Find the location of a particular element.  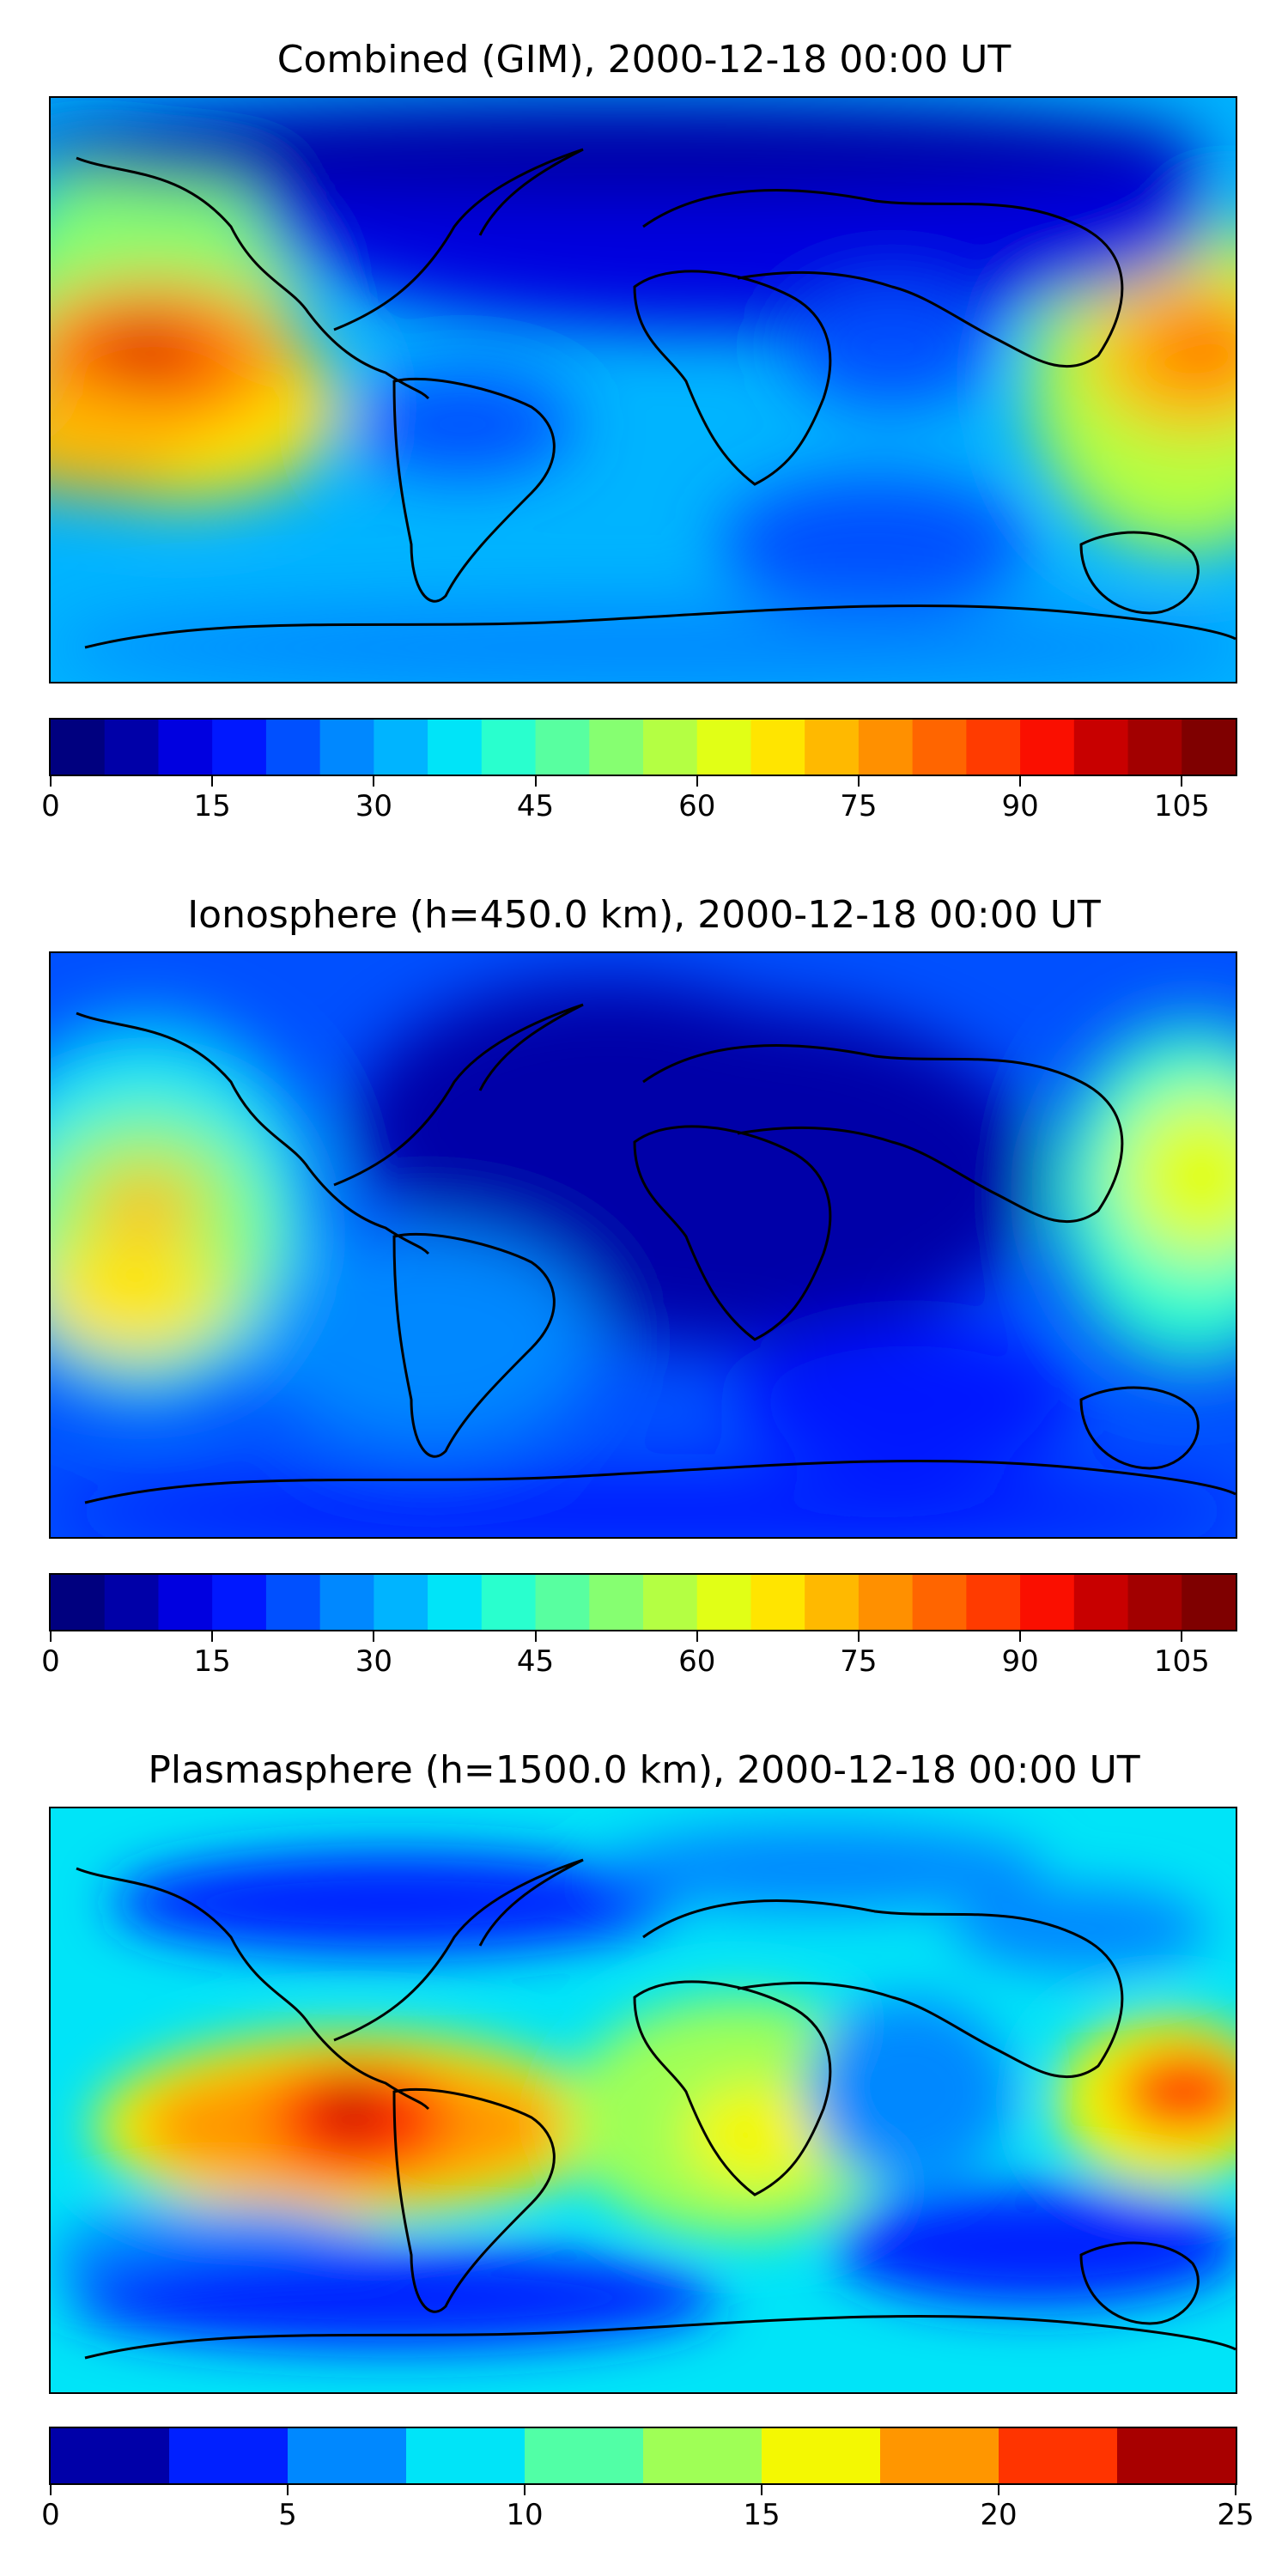

panel-1-title: Combined (GIM), 2000-12-18 00:00 UT is located at coordinates (644, 60).